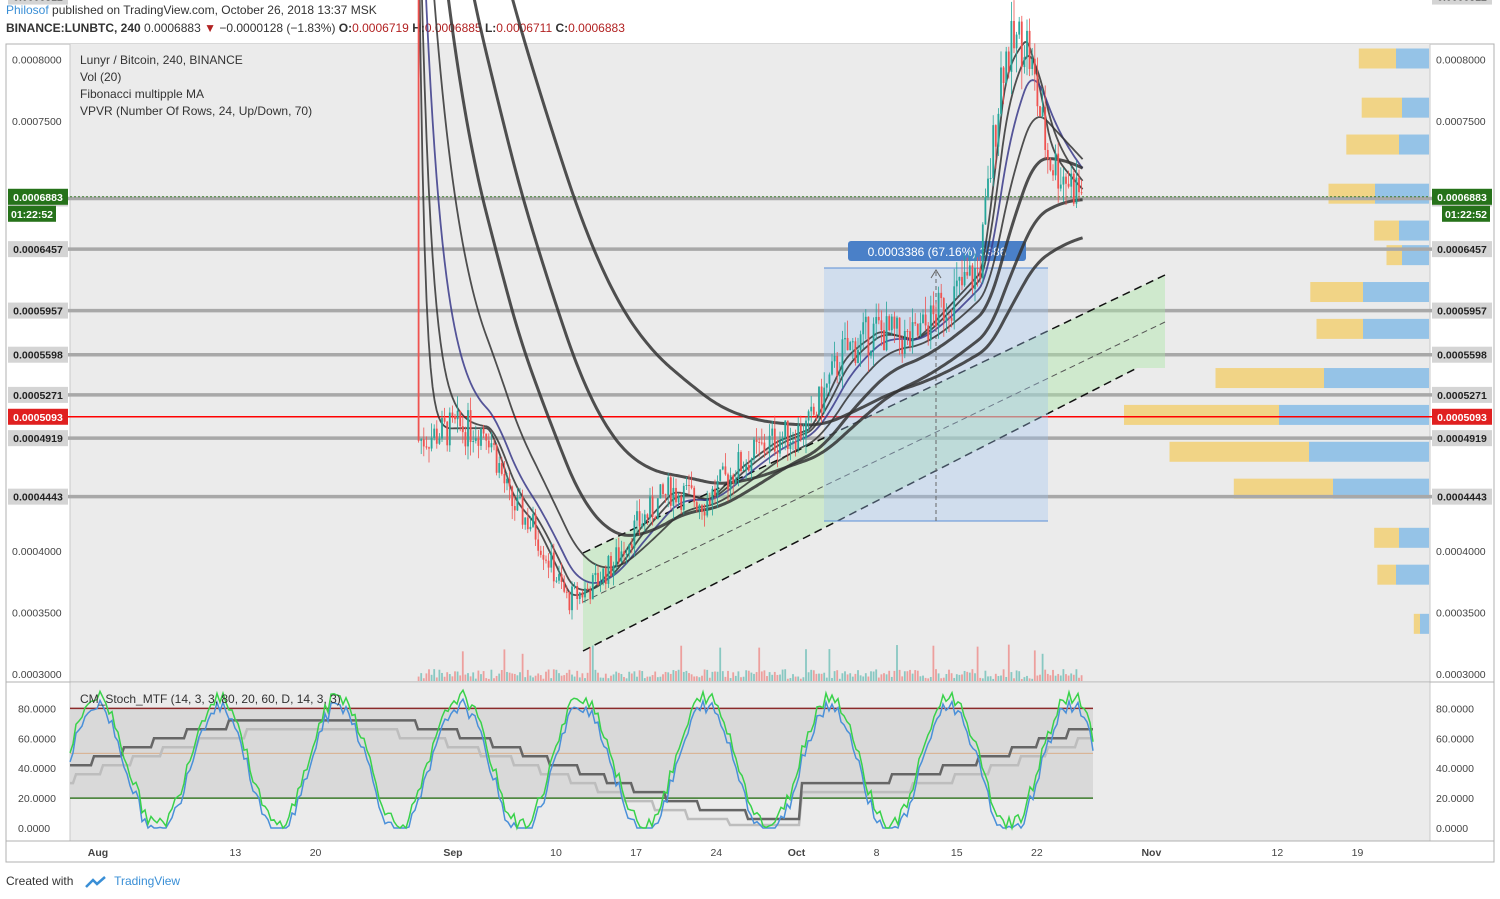 This screenshot has height=899, width=1500. Describe the element at coordinates (38, 250) in the screenshot. I see `price-level-tag-left-text: 0.0006457` at that location.